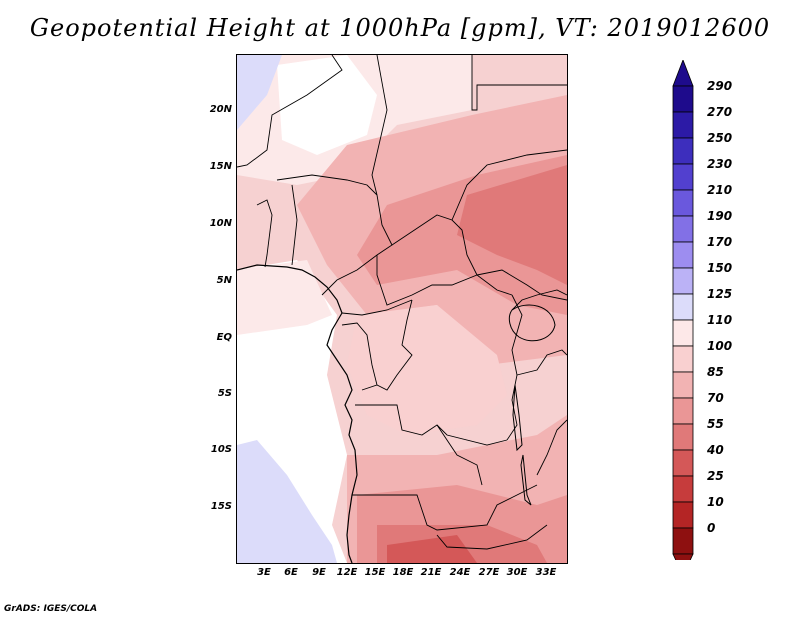 The width and height of the screenshot is (800, 618). Describe the element at coordinates (291, 572) in the screenshot. I see `lon-label: 6E` at that location.